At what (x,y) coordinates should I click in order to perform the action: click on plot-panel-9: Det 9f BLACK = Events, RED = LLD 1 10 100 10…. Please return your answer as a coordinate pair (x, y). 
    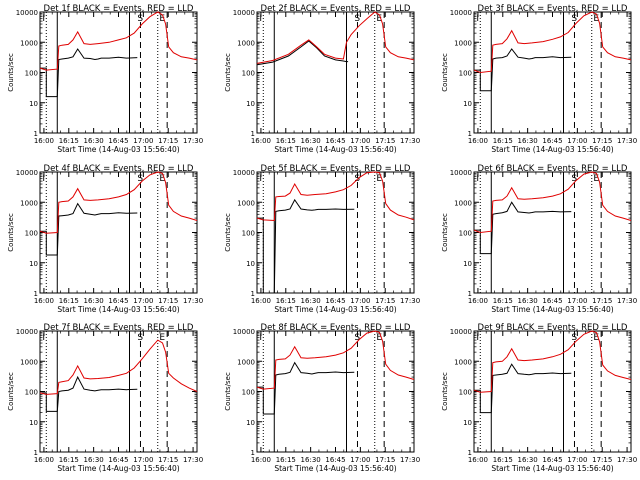
    Looking at the image, I should click on (539, 398).